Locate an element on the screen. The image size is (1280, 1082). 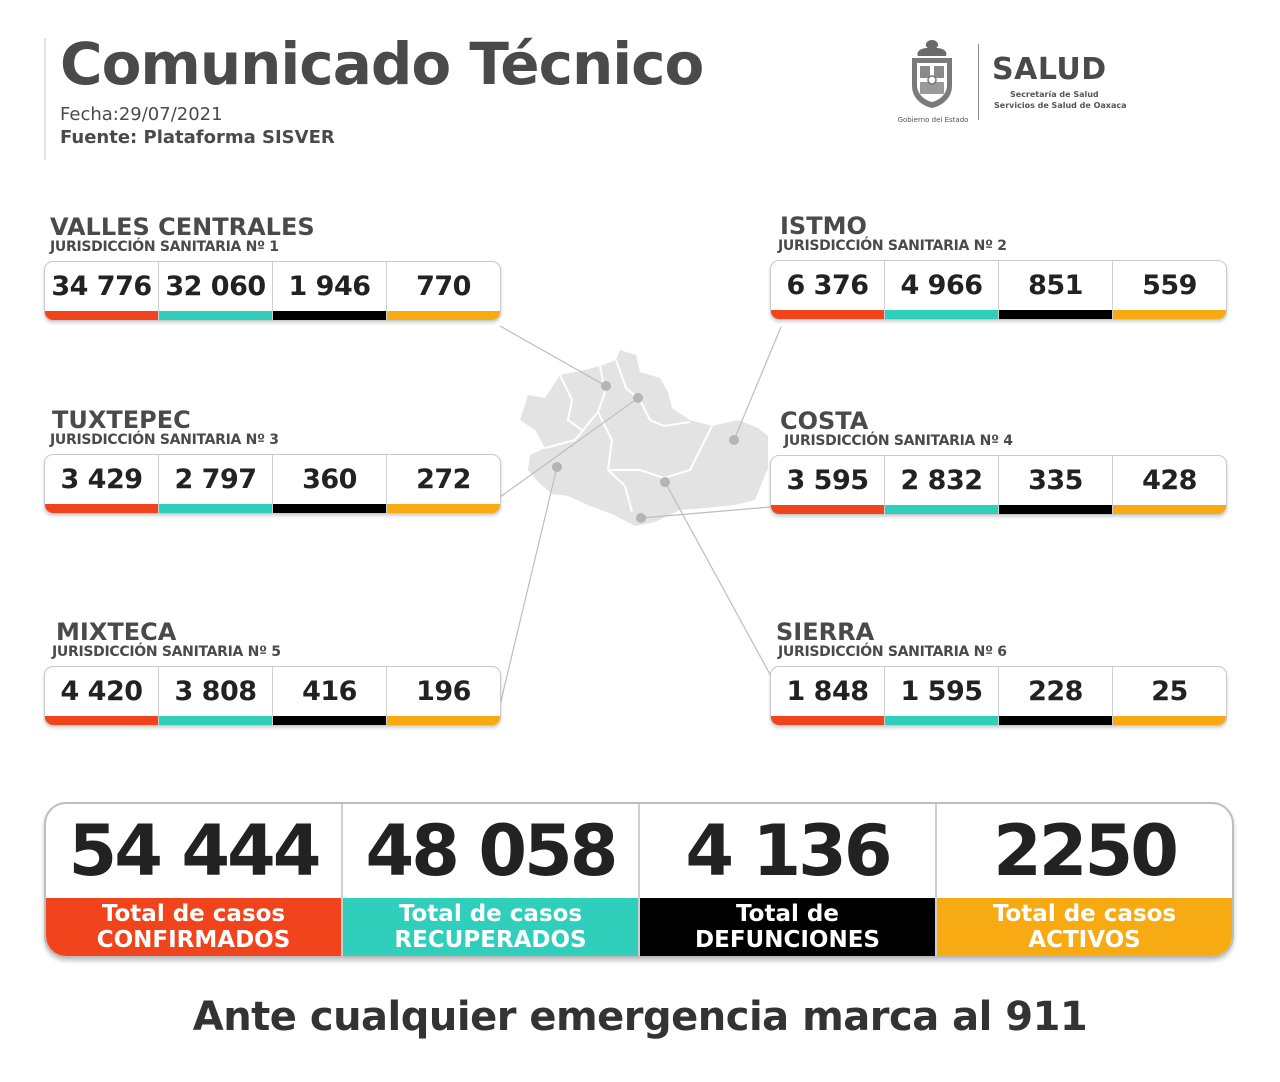
header-divider is located at coordinates (45, 99).